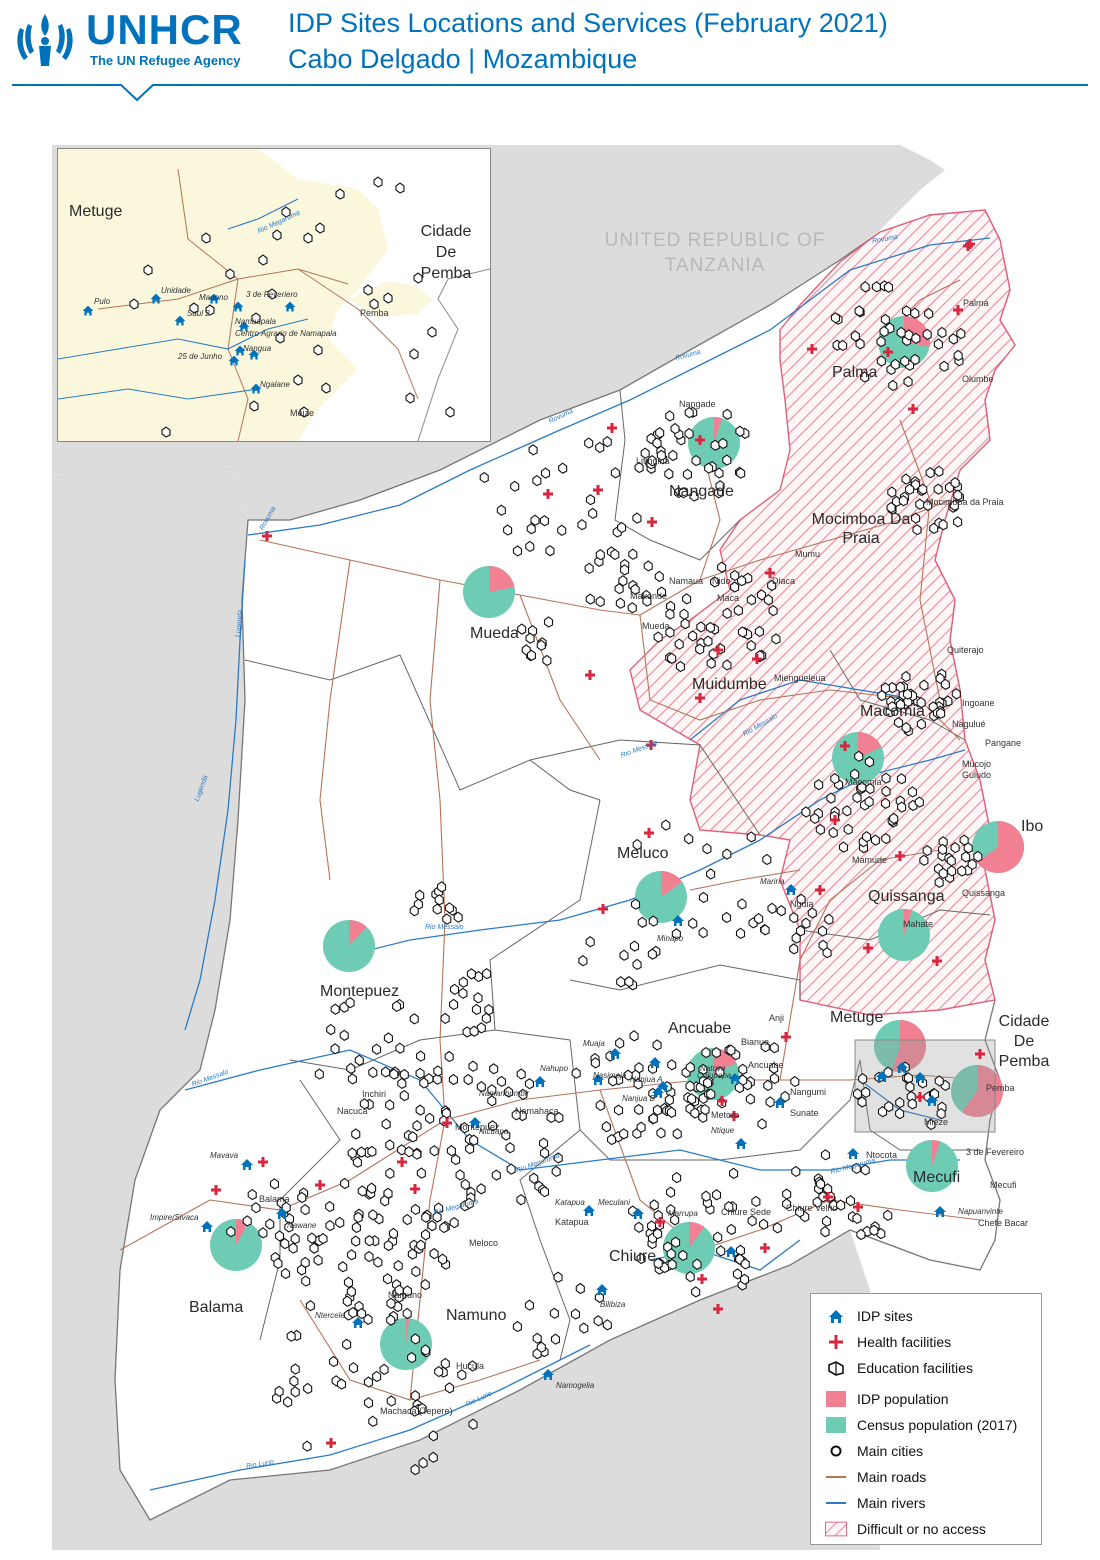 The height and width of the screenshot is (1560, 1100). I want to click on place-label: Pangane, so click(1003, 743).